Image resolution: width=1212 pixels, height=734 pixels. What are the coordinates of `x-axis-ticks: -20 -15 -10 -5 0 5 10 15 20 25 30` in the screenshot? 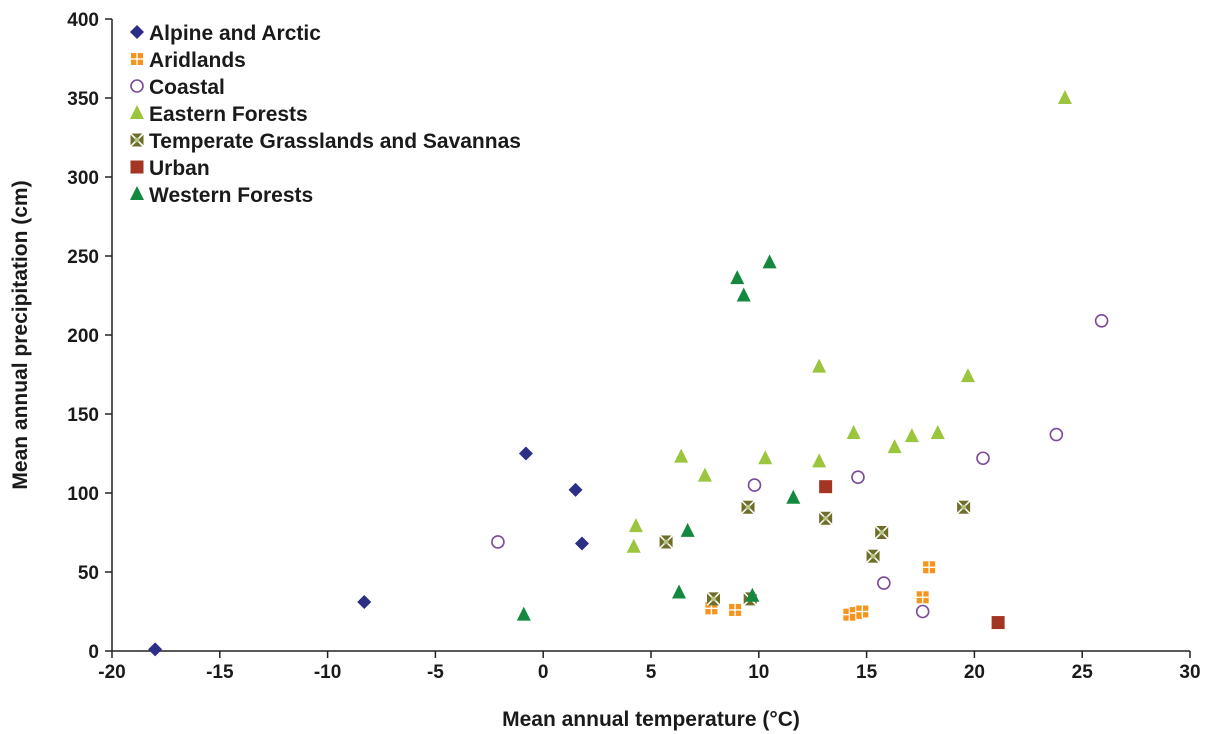 It's located at (649, 667).